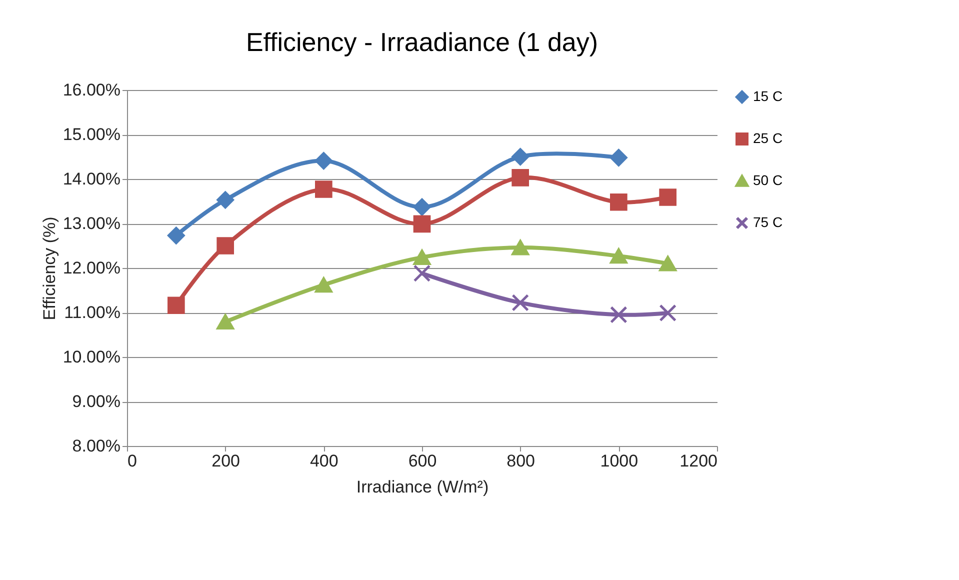 The height and width of the screenshot is (580, 959). What do you see at coordinates (91, 90) in the screenshot?
I see `y-tick-label: 16.00%` at bounding box center [91, 90].